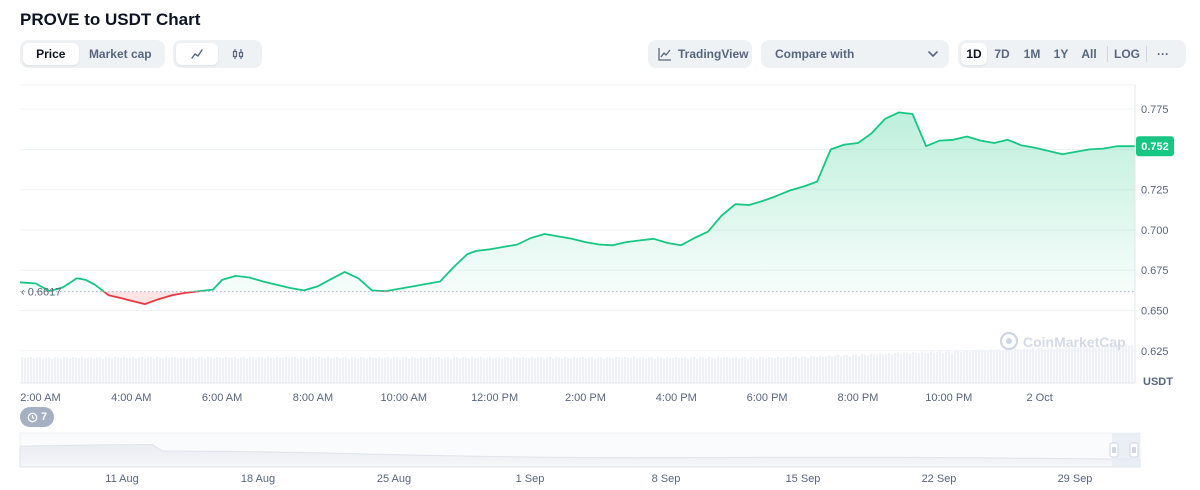 The width and height of the screenshot is (1200, 490). Describe the element at coordinates (700, 54) in the screenshot. I see `tradingview-button: TradingView` at that location.